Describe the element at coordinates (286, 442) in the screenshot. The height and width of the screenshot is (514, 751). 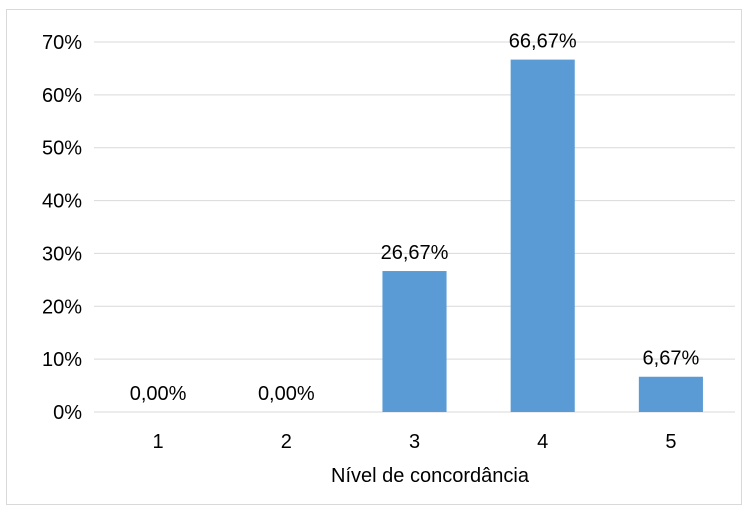
I see `x-tick-label: 2` at that location.